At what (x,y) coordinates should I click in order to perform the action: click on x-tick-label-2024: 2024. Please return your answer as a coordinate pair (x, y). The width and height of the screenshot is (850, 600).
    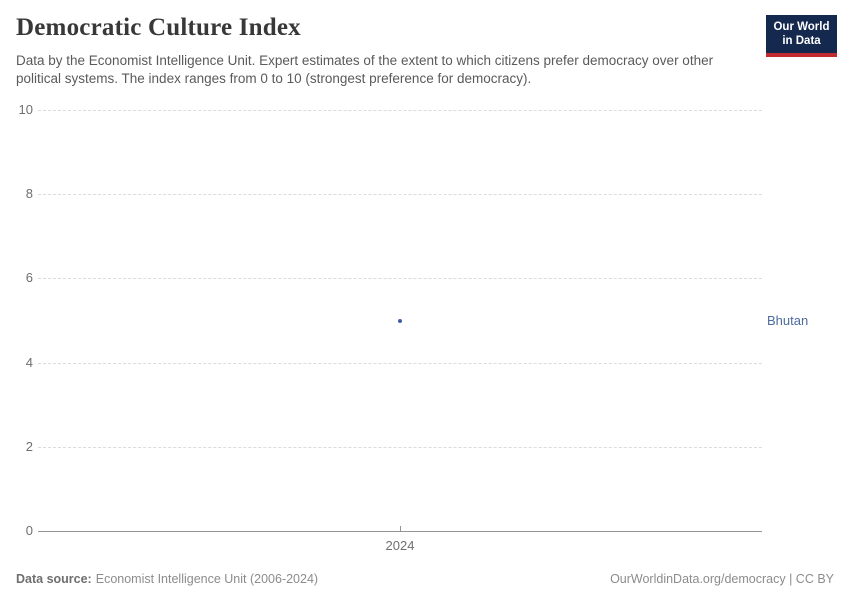
    Looking at the image, I should click on (400, 545).